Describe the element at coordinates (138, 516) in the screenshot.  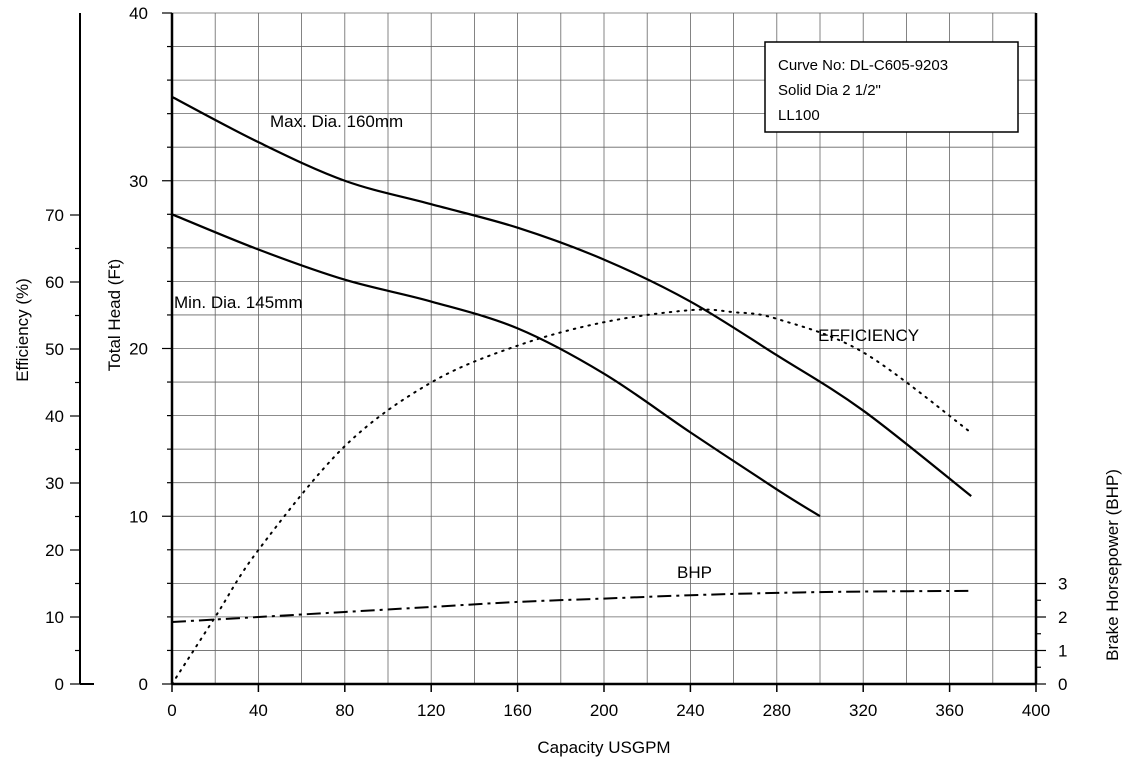
I see `head-tick-label: 10` at that location.